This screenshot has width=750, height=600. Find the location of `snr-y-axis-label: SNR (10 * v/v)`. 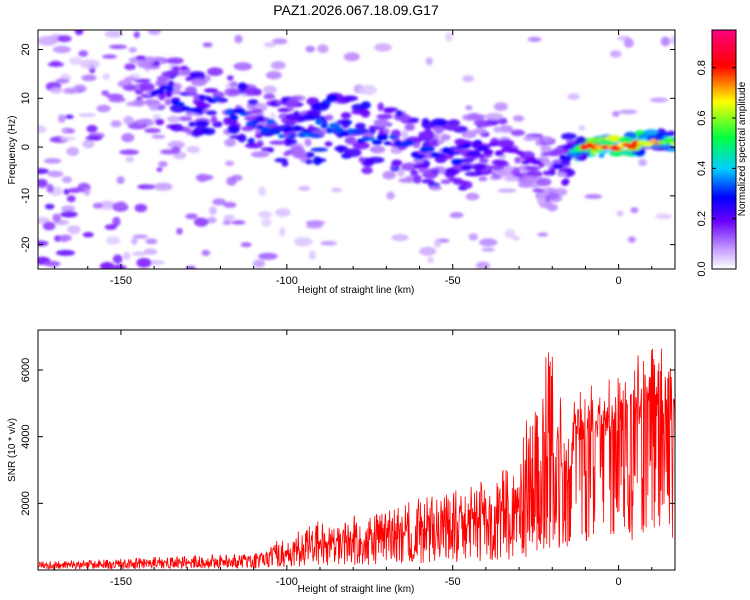

snr-y-axis-label: SNR (10 * v/v) is located at coordinates (12, 450).